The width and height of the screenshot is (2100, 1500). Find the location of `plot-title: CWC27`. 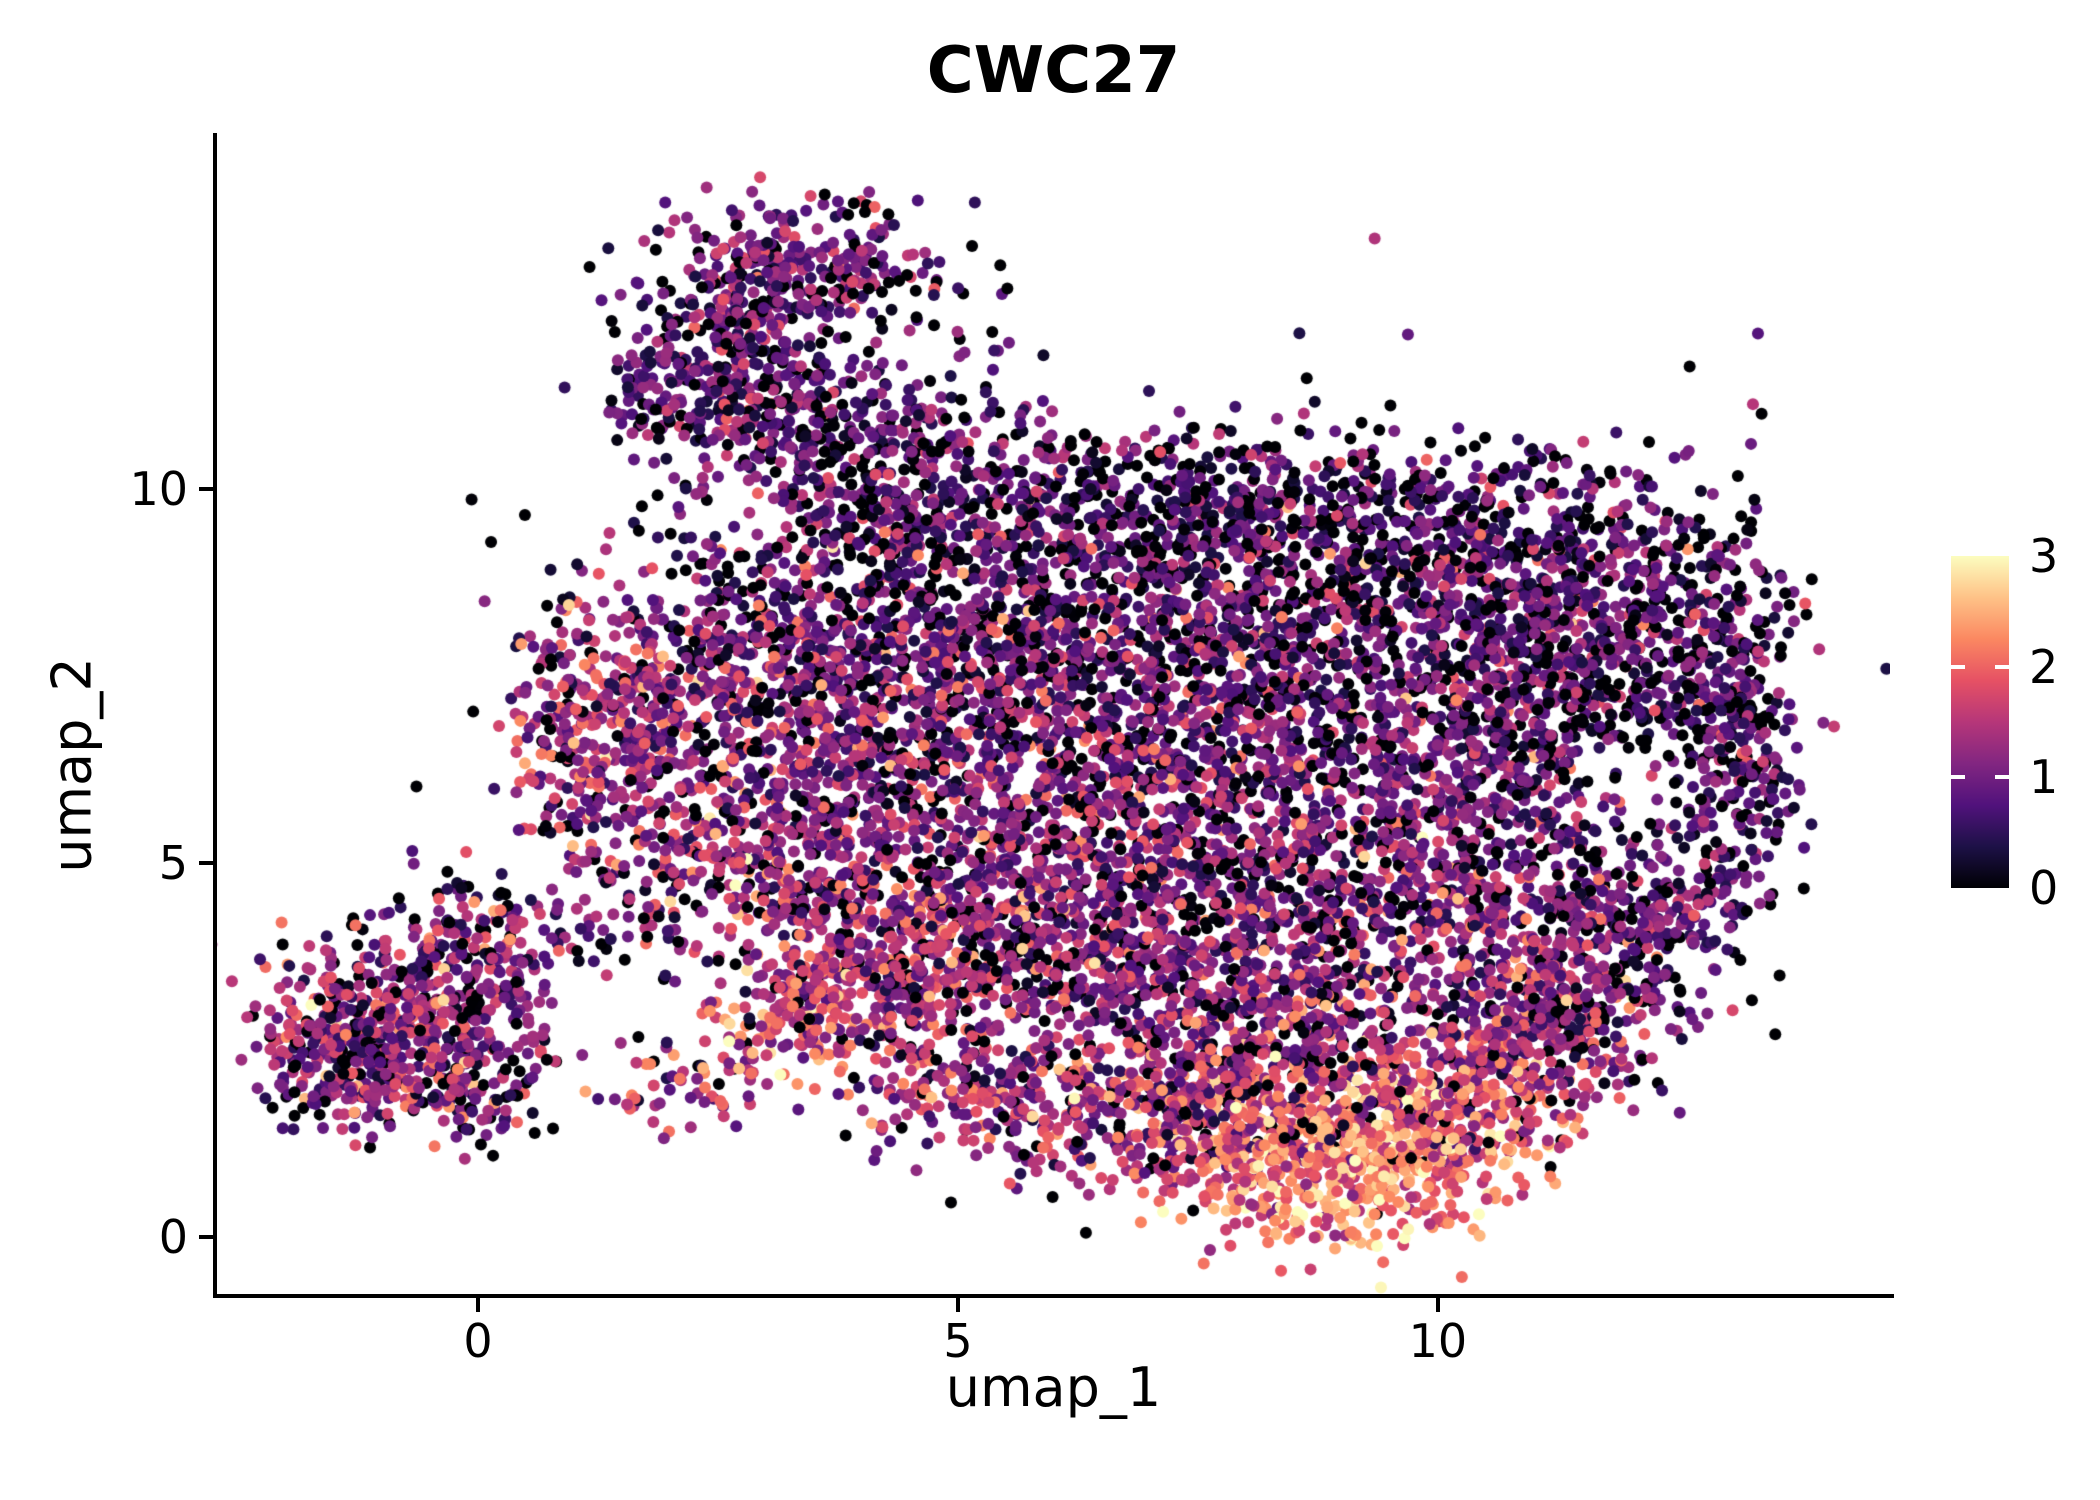

plot-title: CWC27 is located at coordinates (1053, 71).